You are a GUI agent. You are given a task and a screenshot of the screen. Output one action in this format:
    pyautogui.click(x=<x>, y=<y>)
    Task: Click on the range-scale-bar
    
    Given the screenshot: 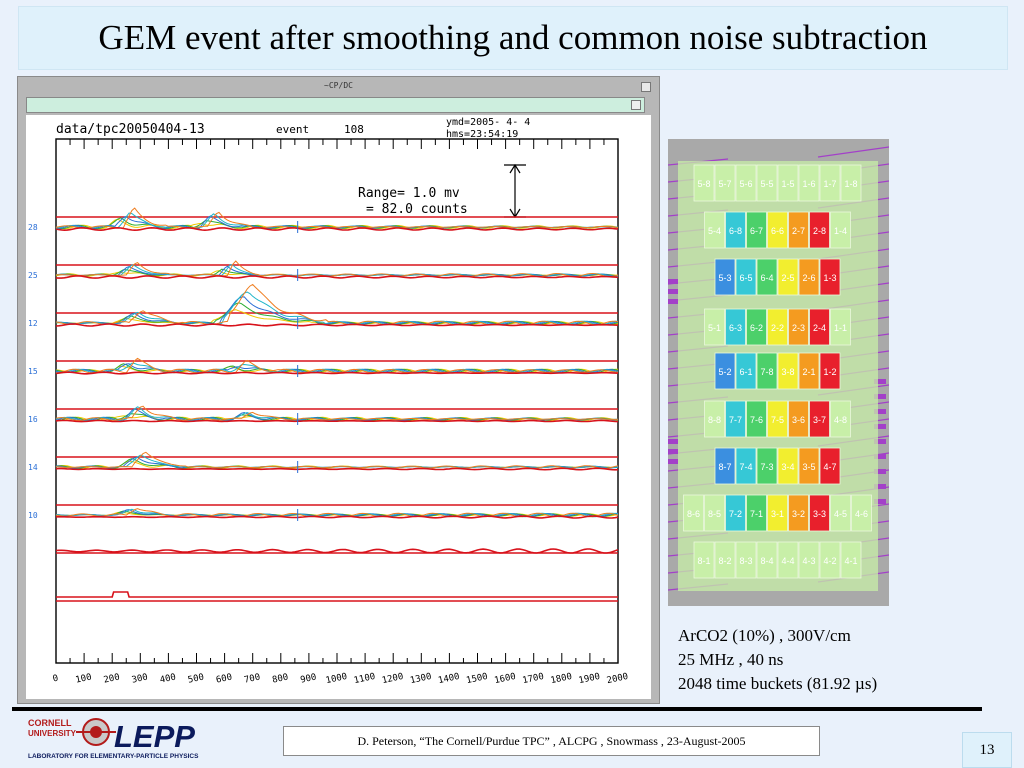 What is the action you would take?
    pyautogui.click(x=515, y=191)
    